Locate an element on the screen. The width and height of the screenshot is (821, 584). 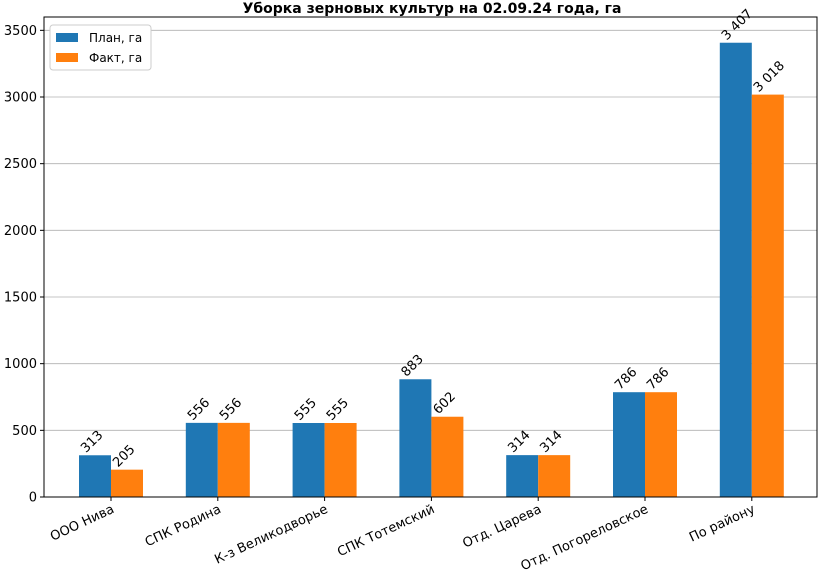
x-tick-label: СПК Тотемский is located at coordinates (386, 531).